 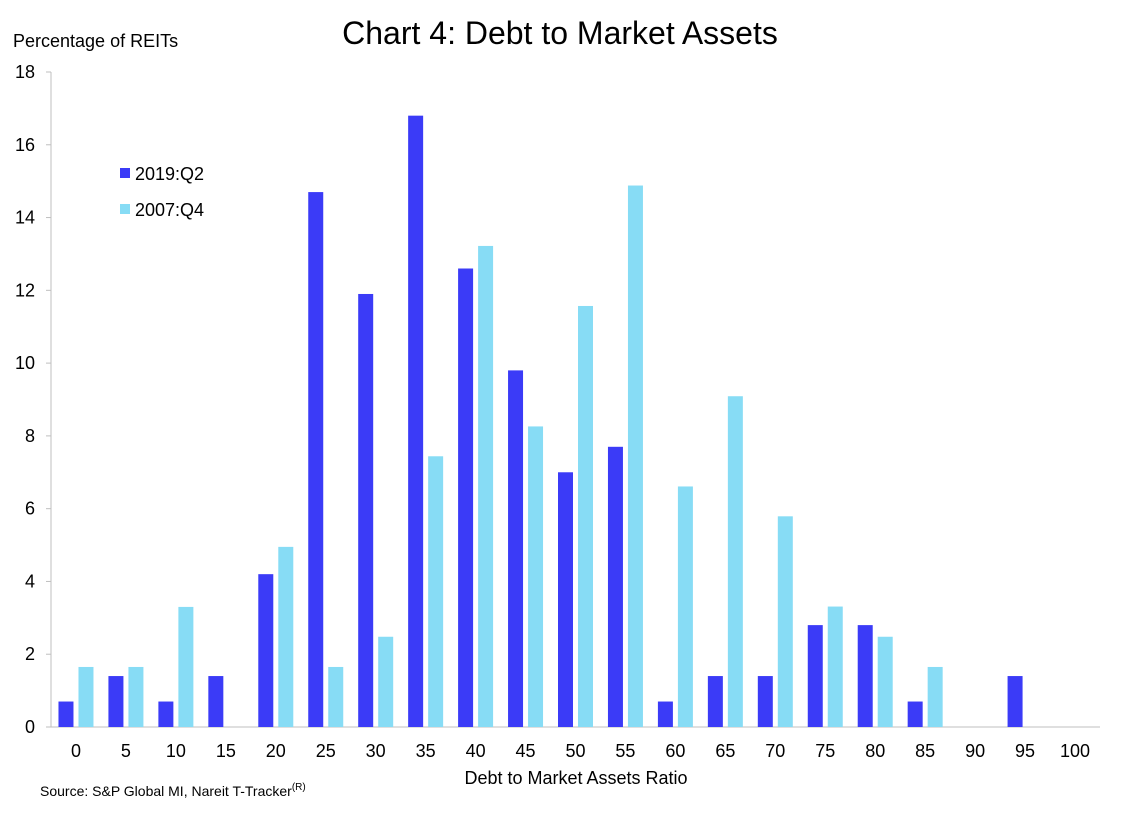 What do you see at coordinates (76, 751) in the screenshot?
I see `x-tick-label: 0` at bounding box center [76, 751].